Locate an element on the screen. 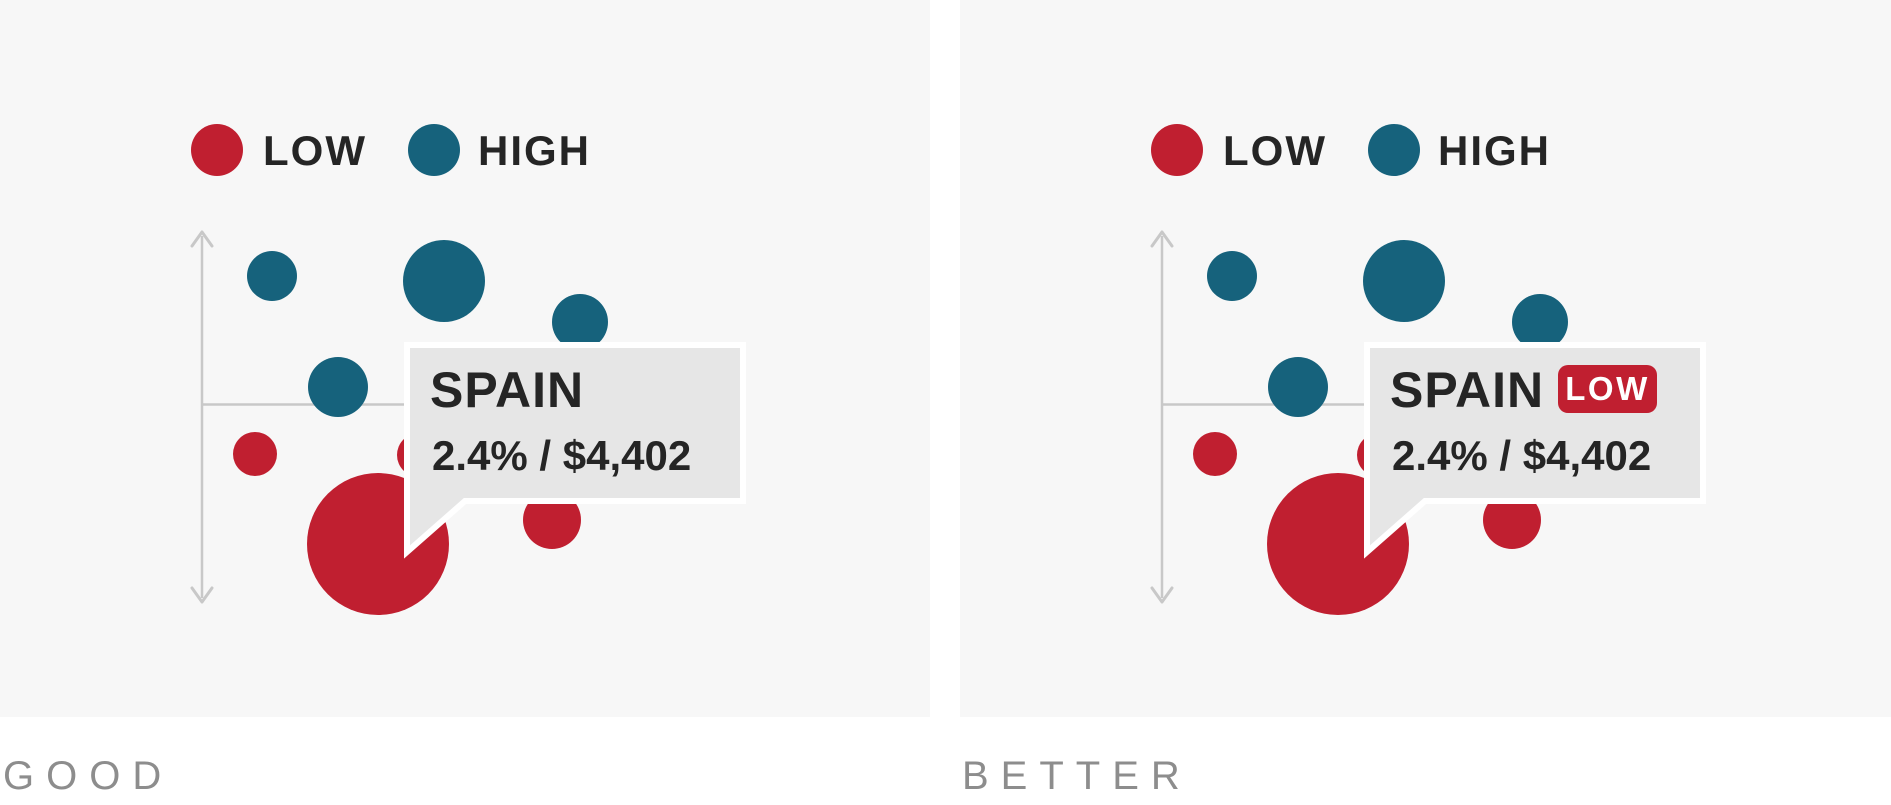 This screenshot has width=1891, height=805. tooltip-bubble-shape is located at coordinates (575, 450).